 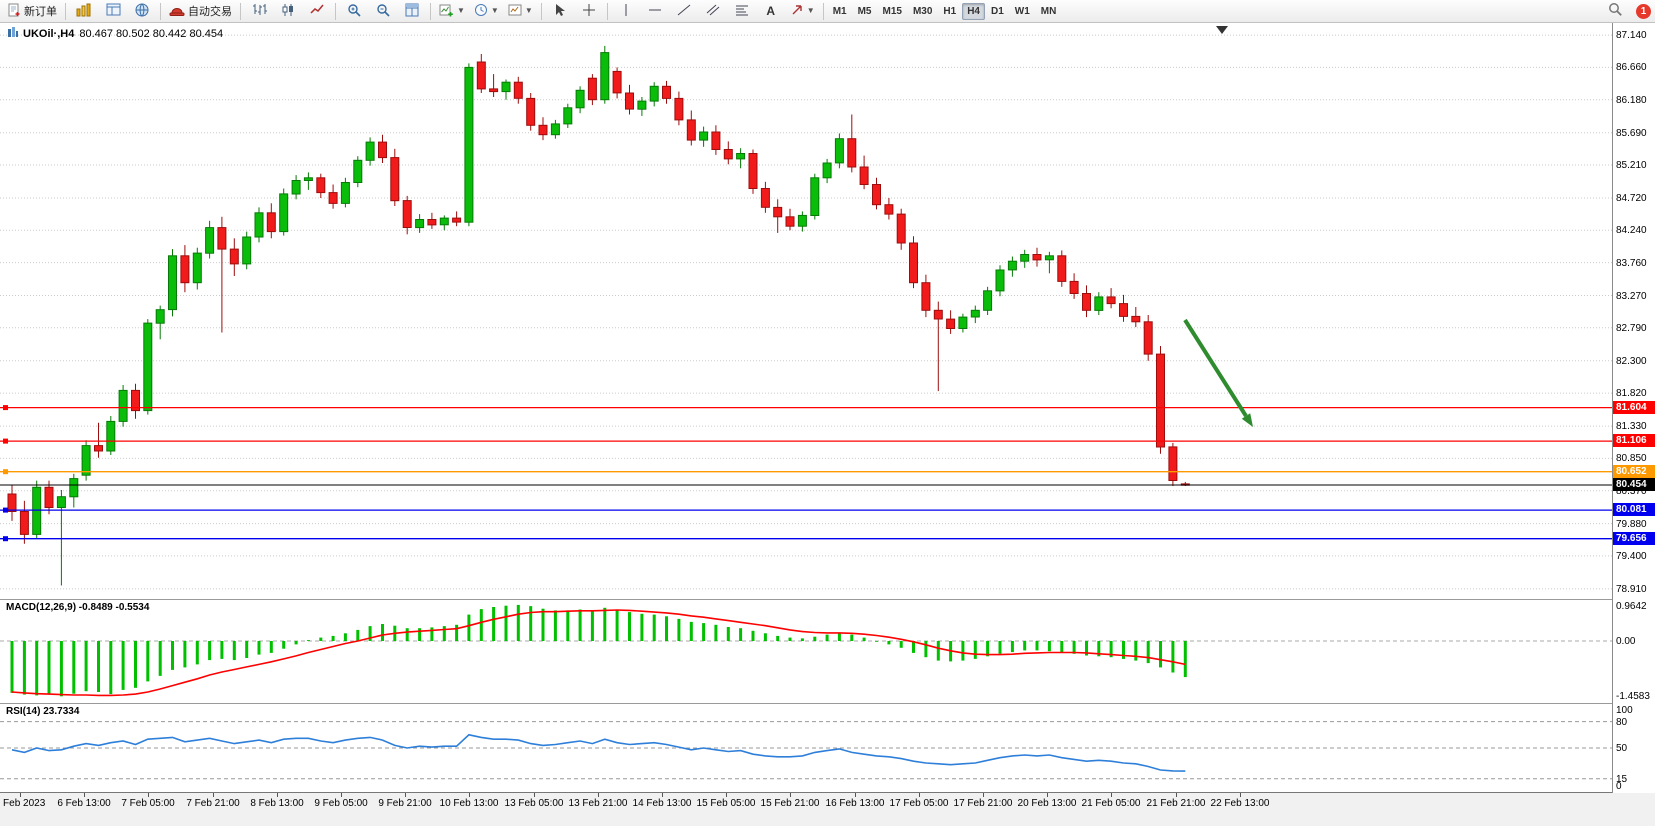 I want to click on chart-header: UKOil·,H4 80.467 80.502 80.442 80.454, so click(x=115, y=33).